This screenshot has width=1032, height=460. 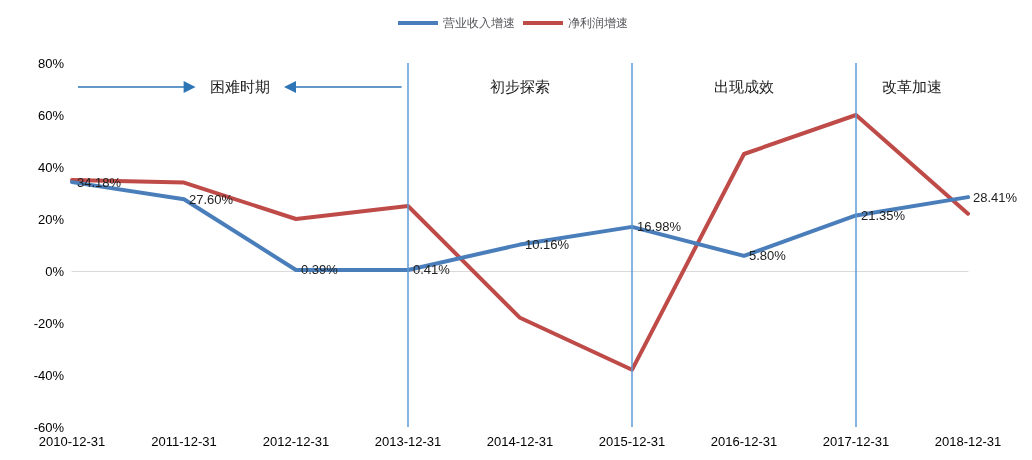 I want to click on data-label: 10.16%, so click(x=547, y=245).